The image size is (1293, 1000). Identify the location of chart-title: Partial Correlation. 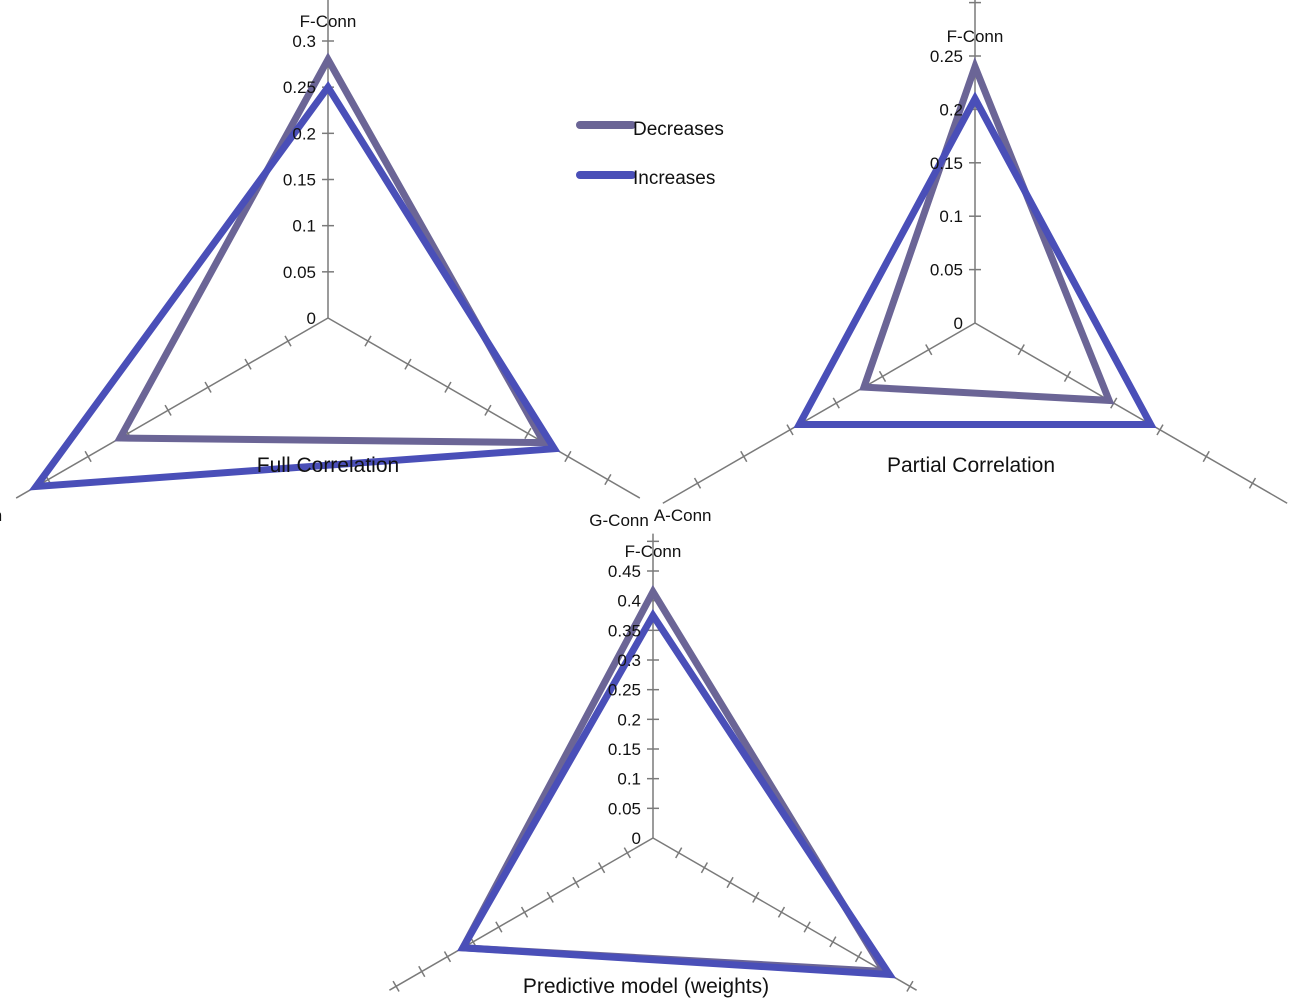
(971, 465).